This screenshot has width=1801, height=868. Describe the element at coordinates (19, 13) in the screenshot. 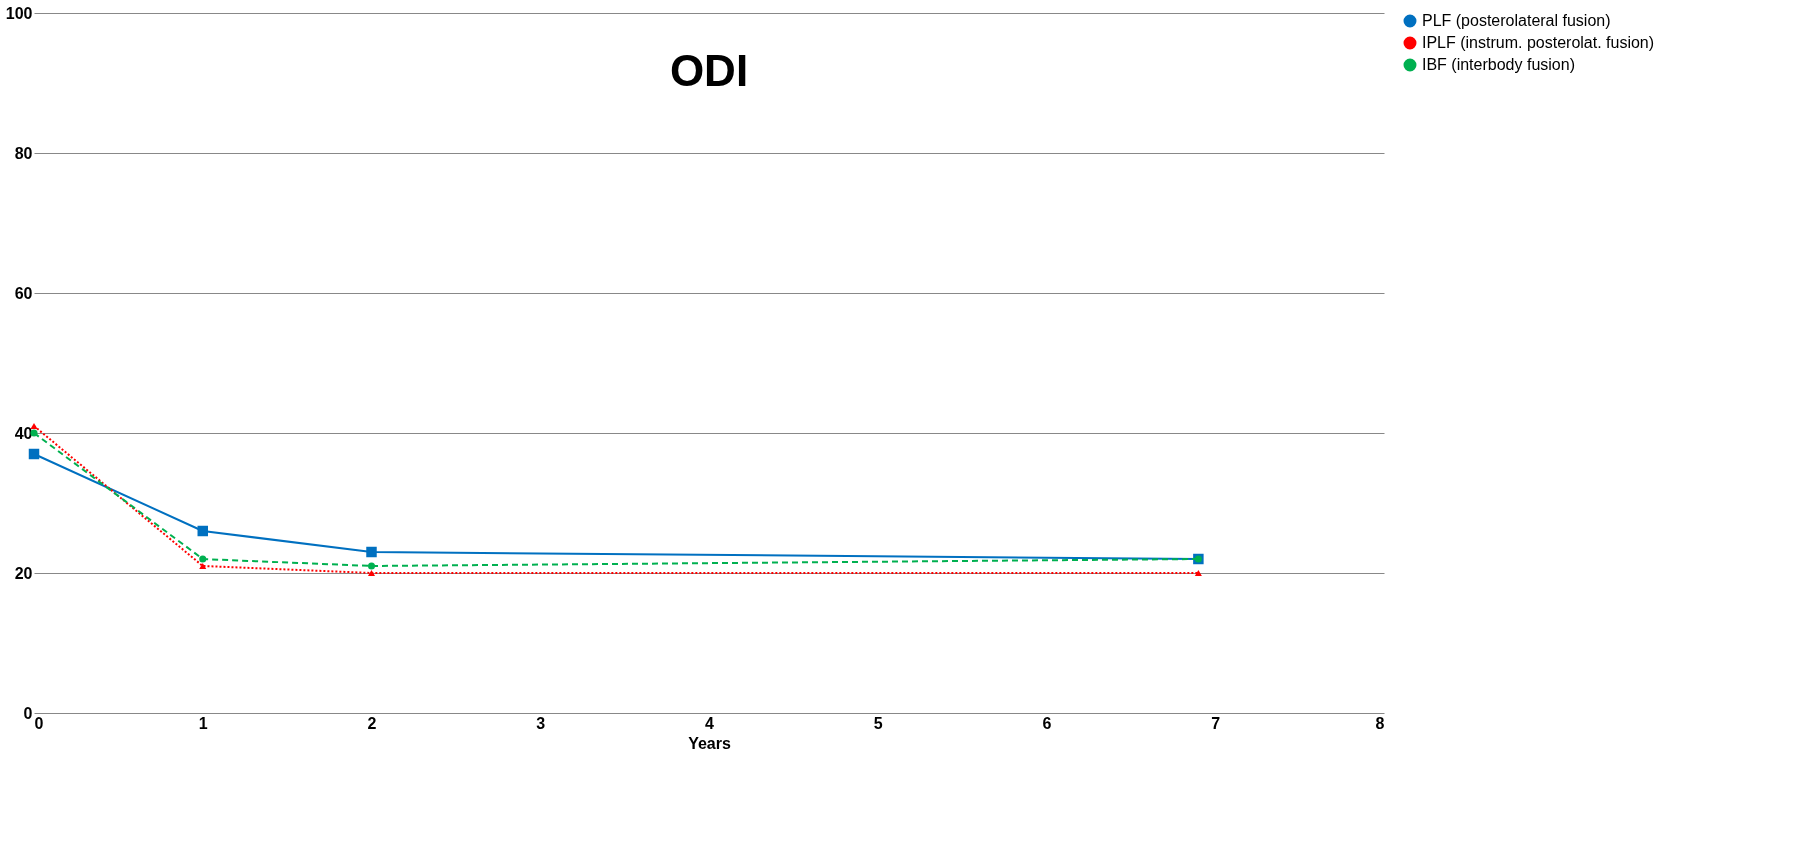

I see `y-tick-label: 100` at that location.